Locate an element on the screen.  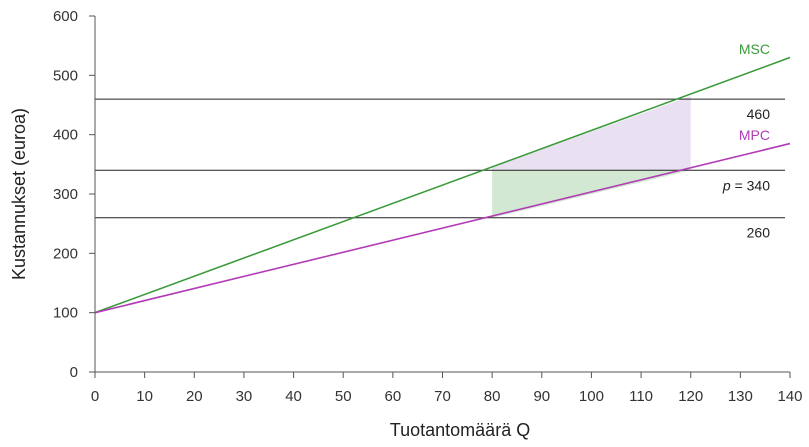
x-tick-label: 140 is located at coordinates (789, 396).